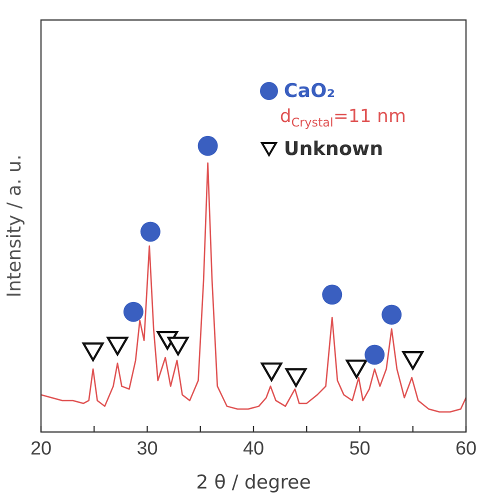  What do you see at coordinates (359, 449) in the screenshot?
I see `x-tick-label: 50` at bounding box center [359, 449].